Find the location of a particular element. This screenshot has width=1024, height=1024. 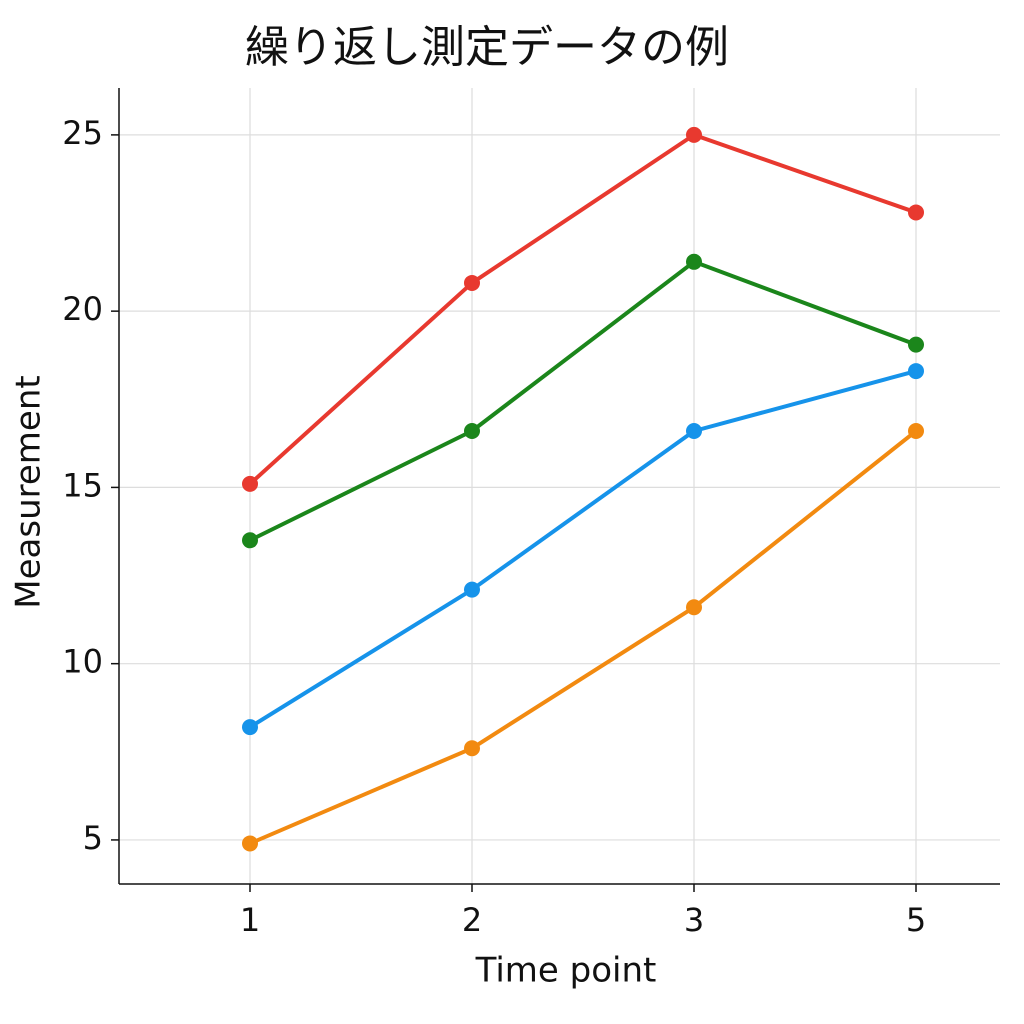

y-tick-label: 25 is located at coordinates (82, 133).